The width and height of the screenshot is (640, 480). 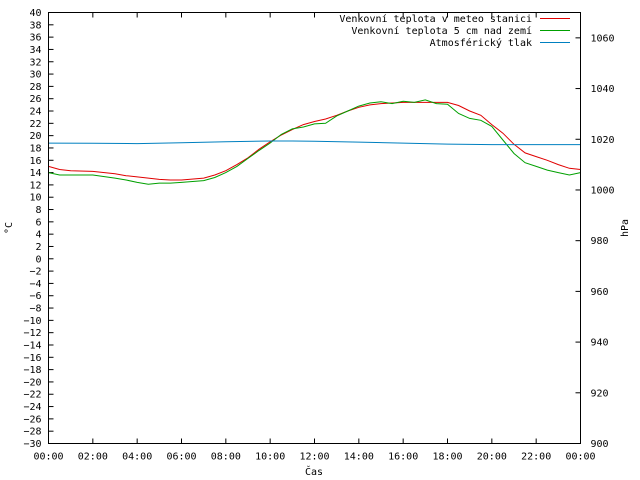 What do you see at coordinates (35, 38) in the screenshot?
I see `y-left-tick-label: 36` at bounding box center [35, 38].